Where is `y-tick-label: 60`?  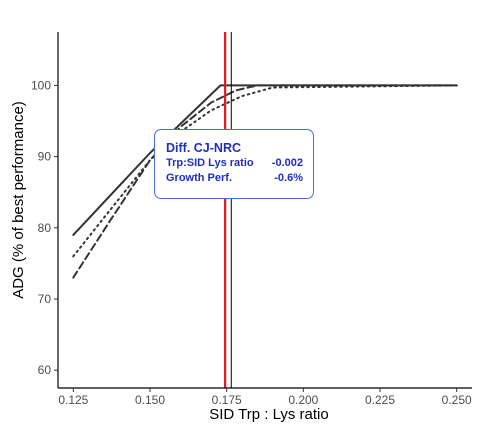 y-tick-label: 60 is located at coordinates (45, 370).